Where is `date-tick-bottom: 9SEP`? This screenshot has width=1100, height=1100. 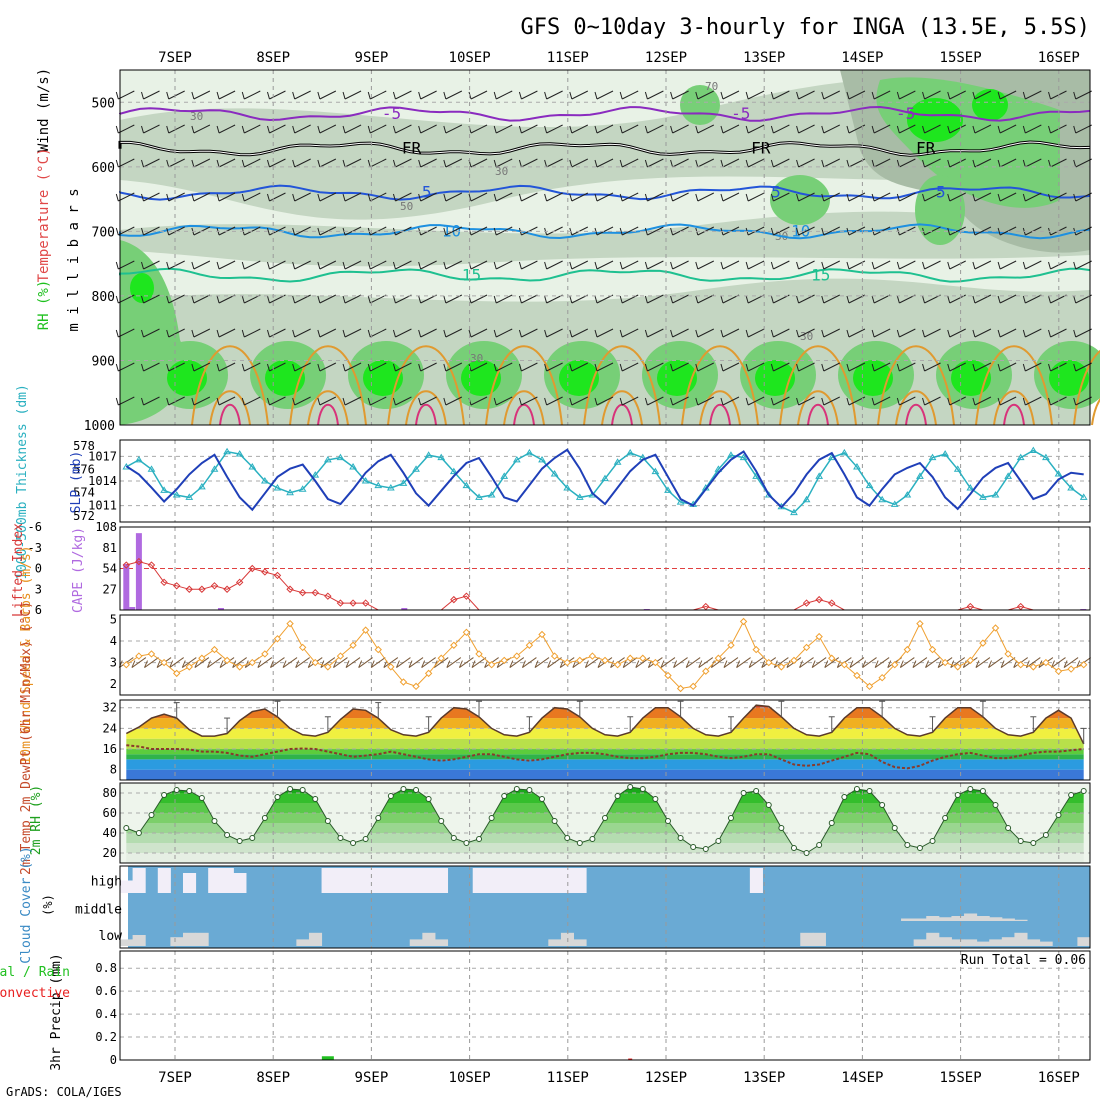
date-tick-bottom: 9SEP is located at coordinates (372, 1078).